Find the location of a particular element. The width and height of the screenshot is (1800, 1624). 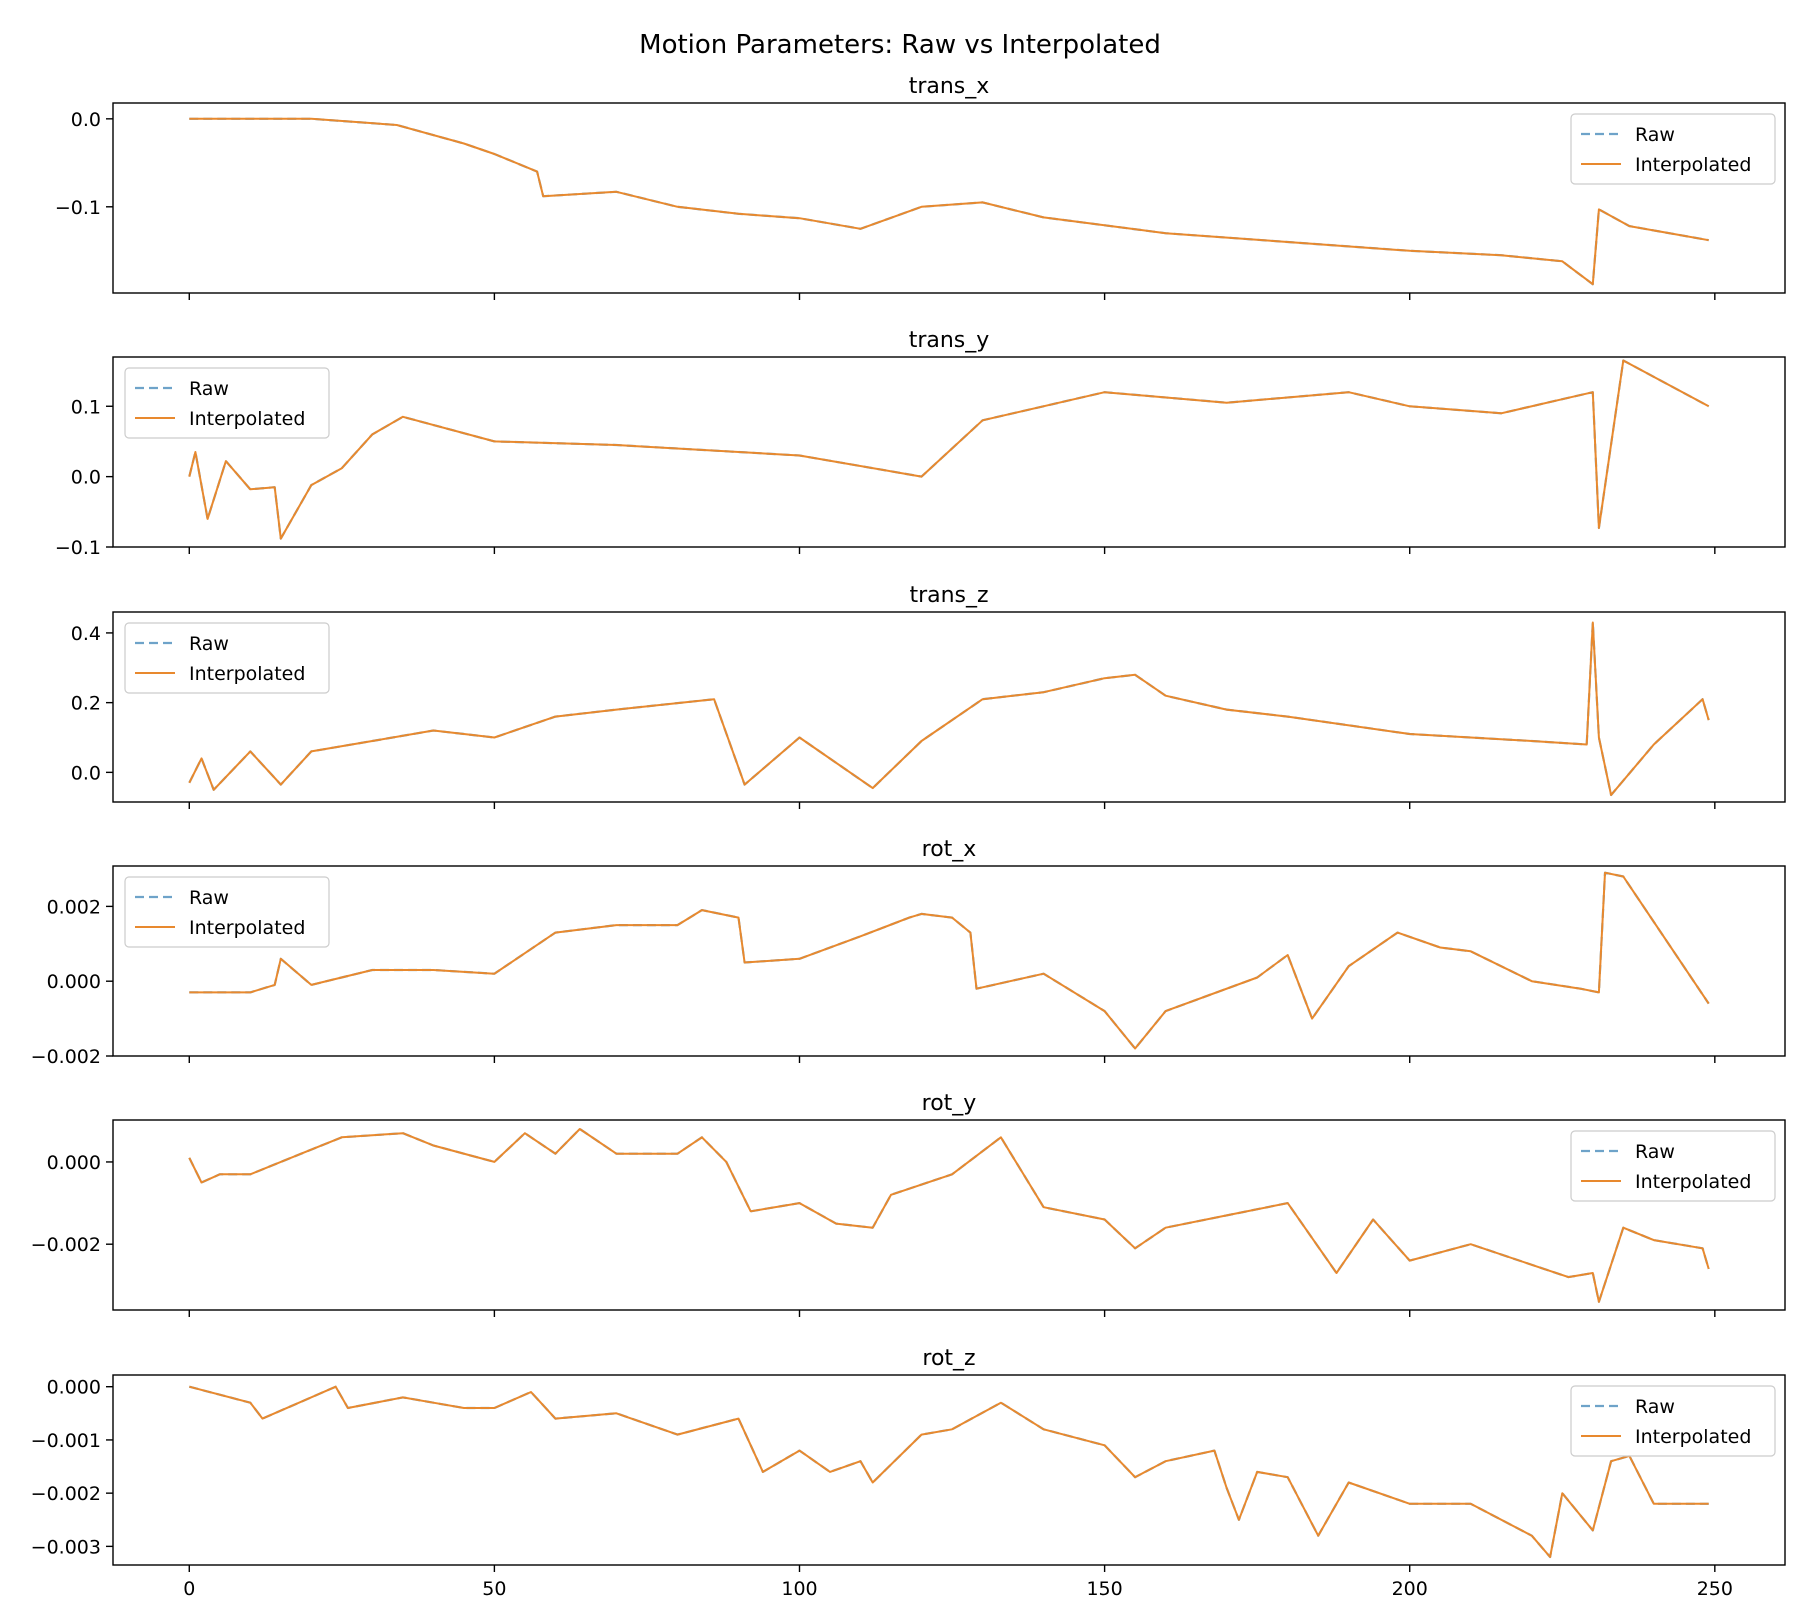

panel-rot_x: rot_x −0.002 0.000 0.002 Raw Interpolated is located at coordinates (908, 952).